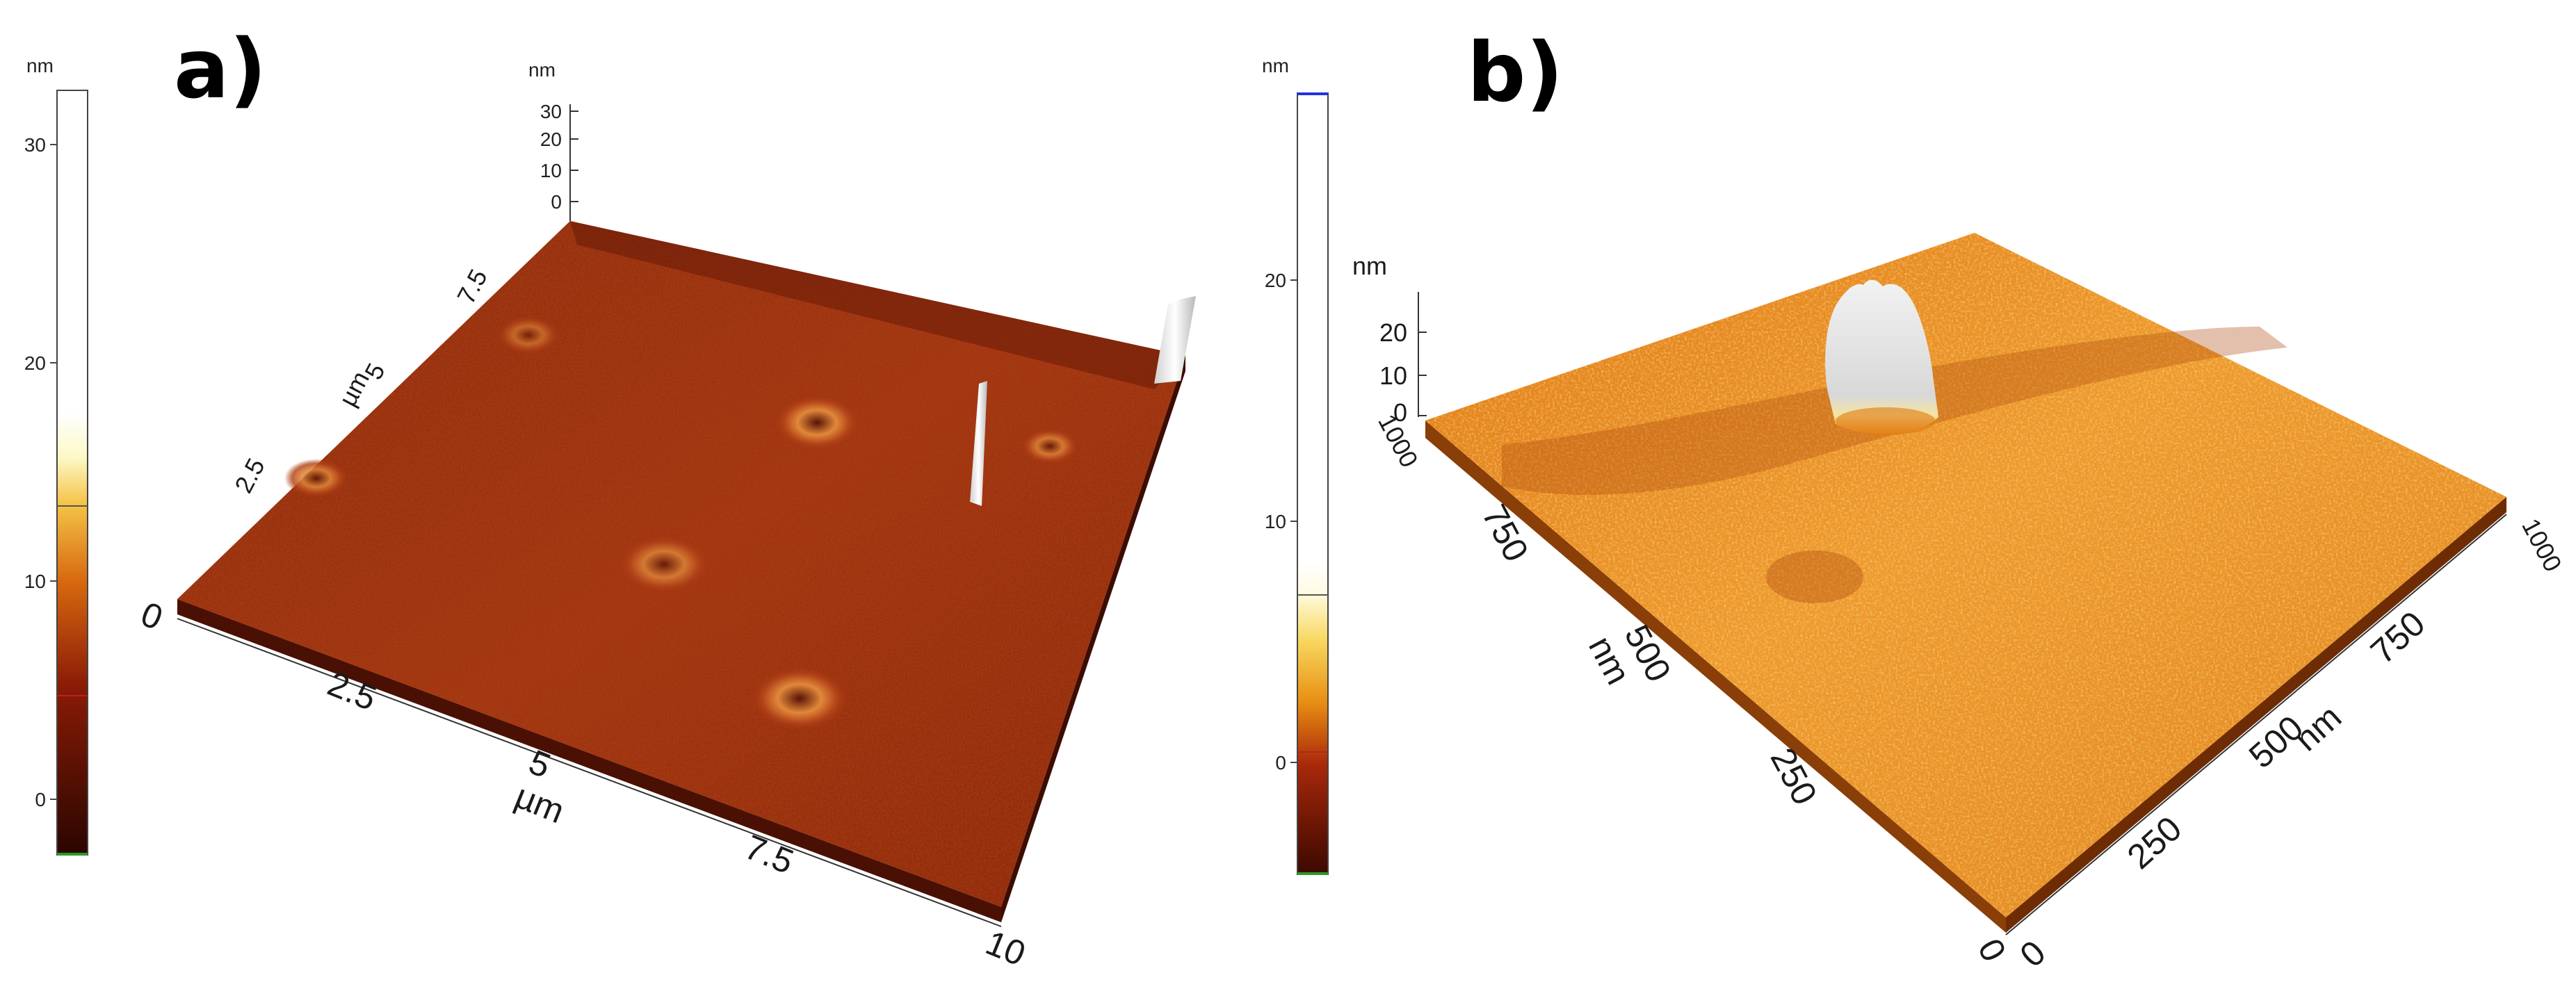  Describe the element at coordinates (2033, 953) in the screenshot. I see `panel-b-x-tick-0: 0` at that location.